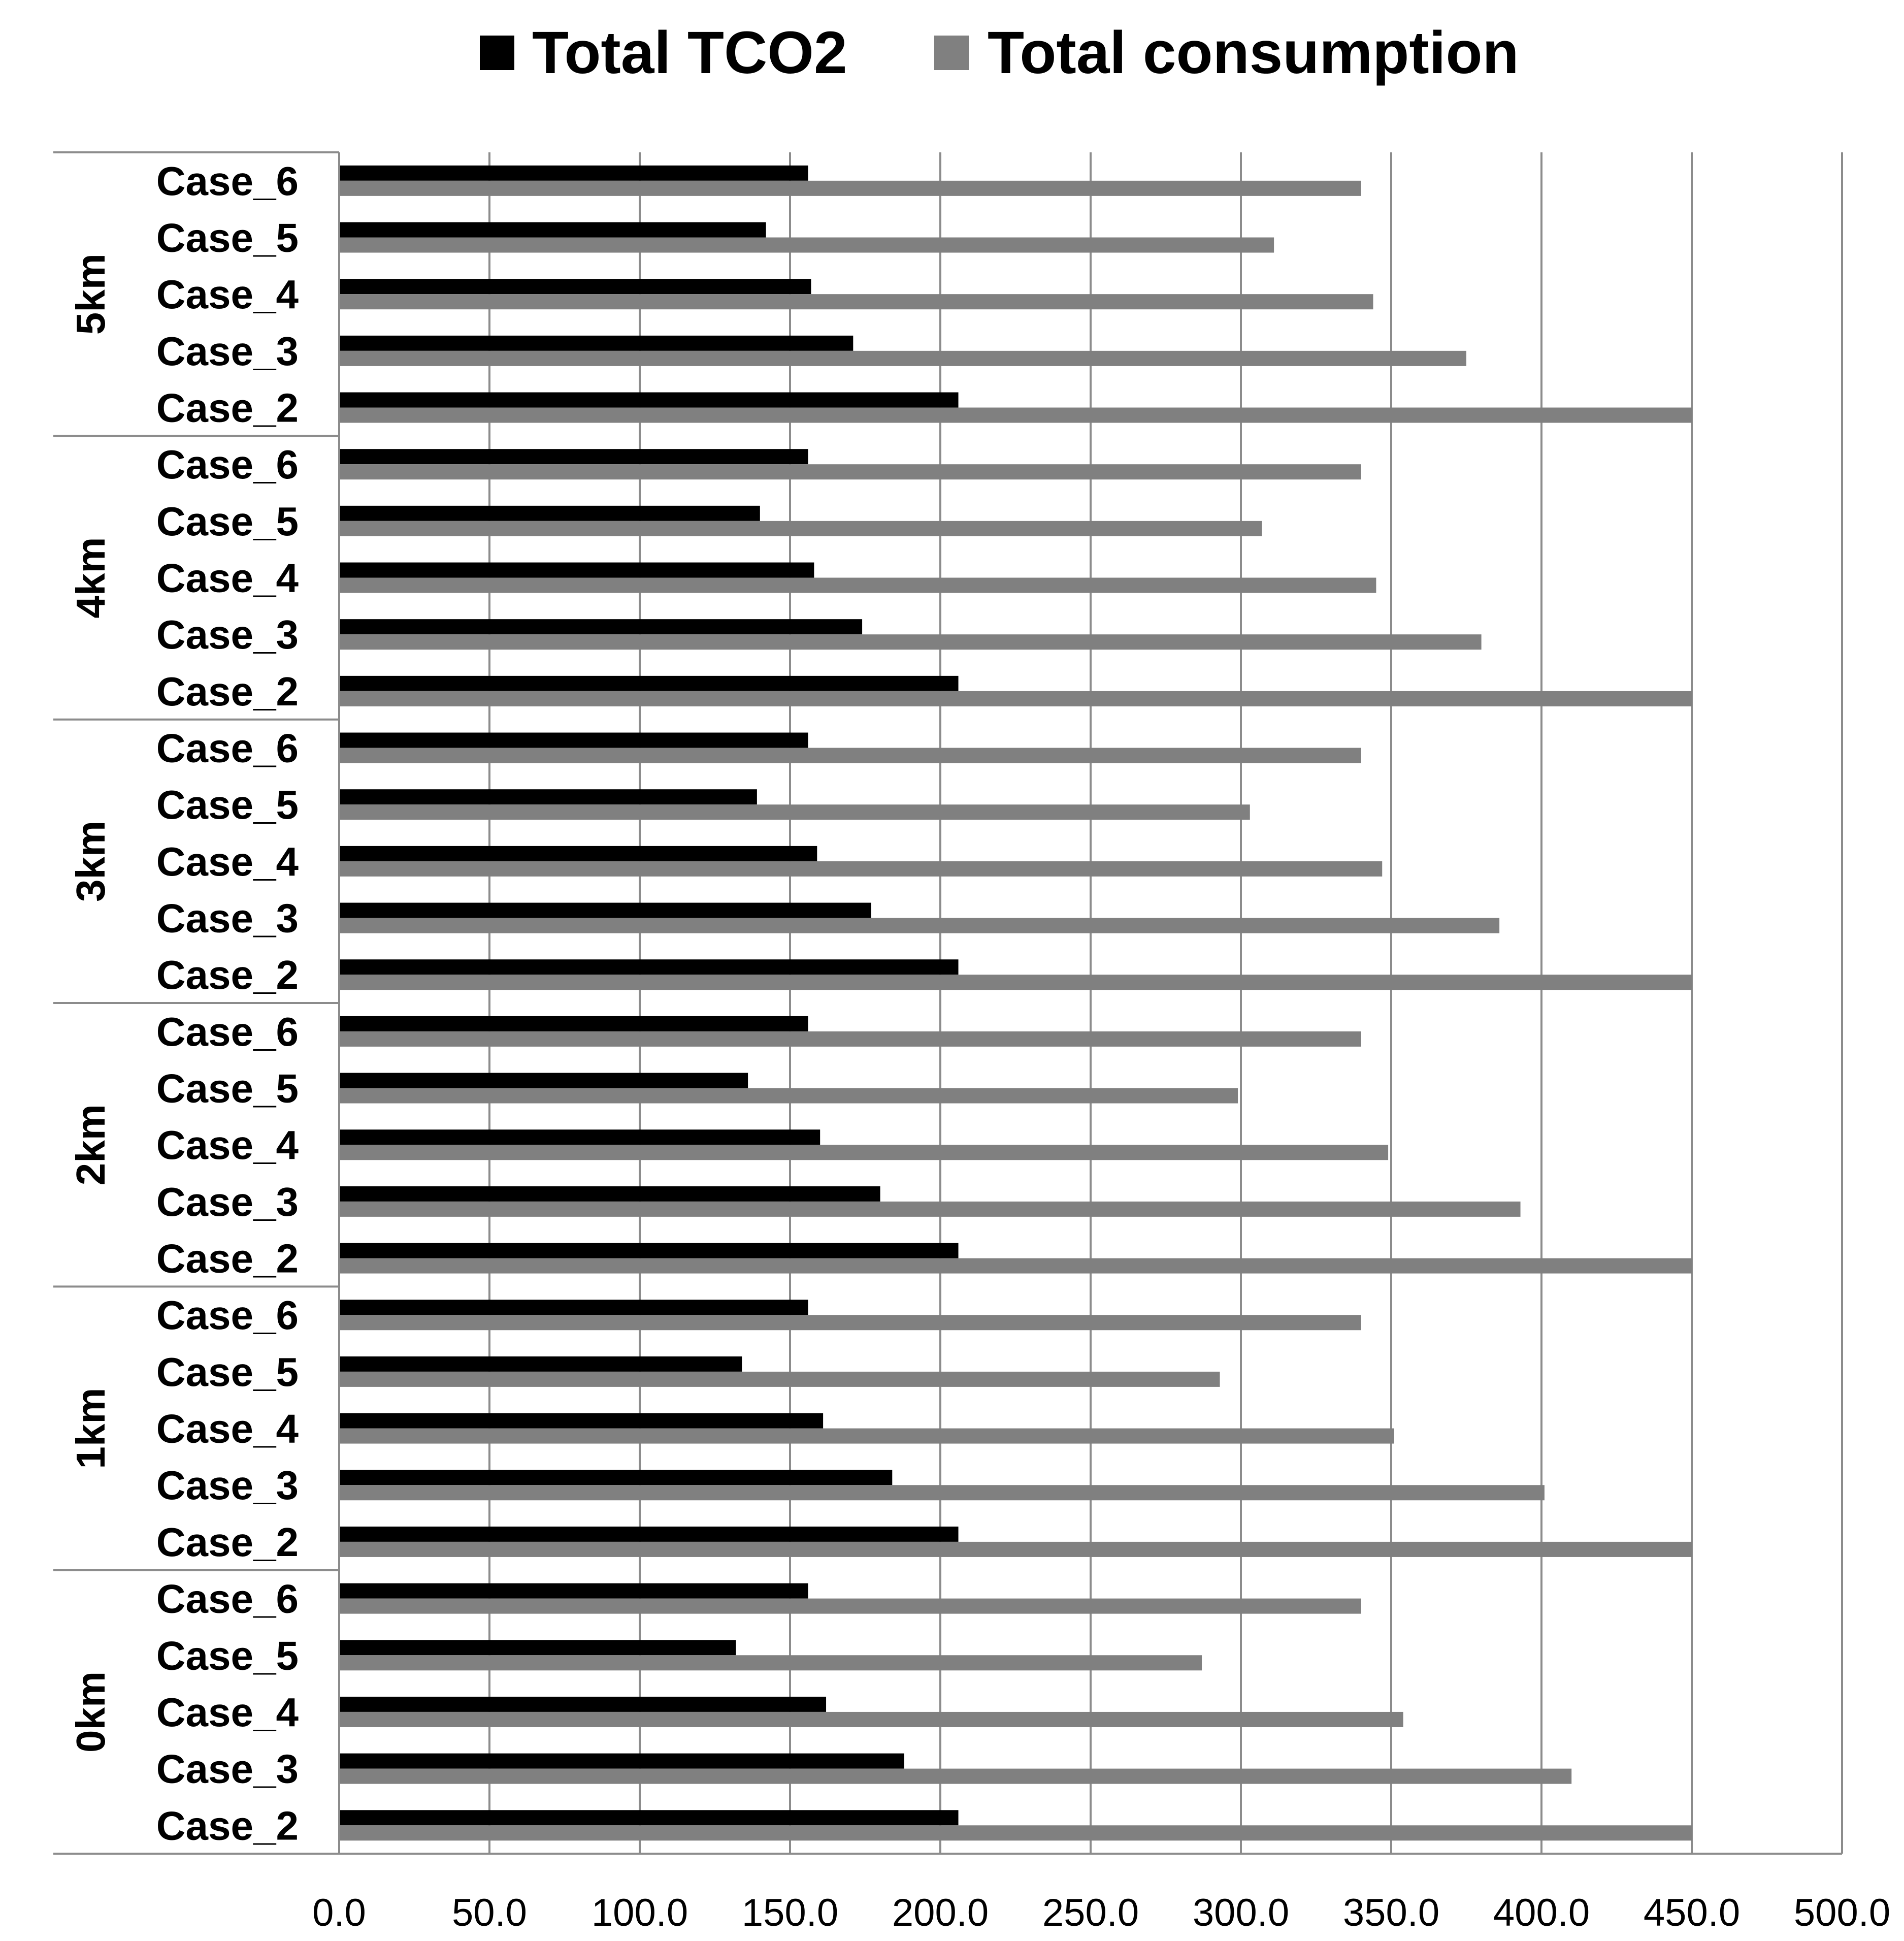  Describe the element at coordinates (574, 173) in the screenshot. I see `bar-5km-case-6-total-tco2` at that location.